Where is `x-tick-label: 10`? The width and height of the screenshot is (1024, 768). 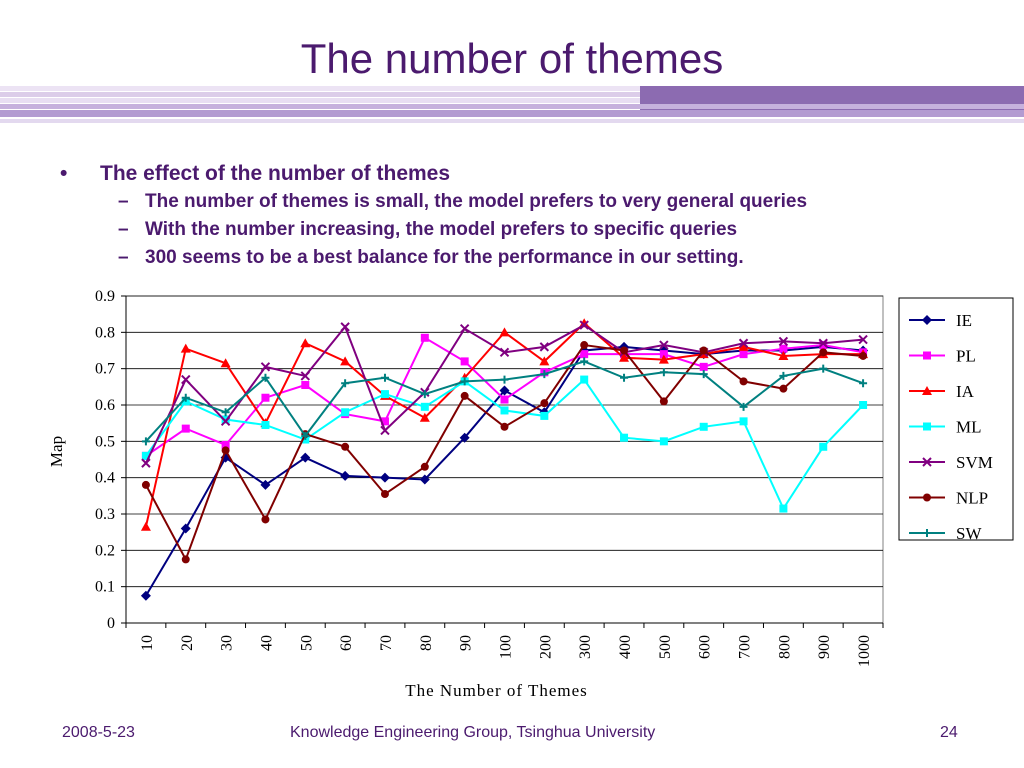 x-tick-label: 10 is located at coordinates (147, 643).